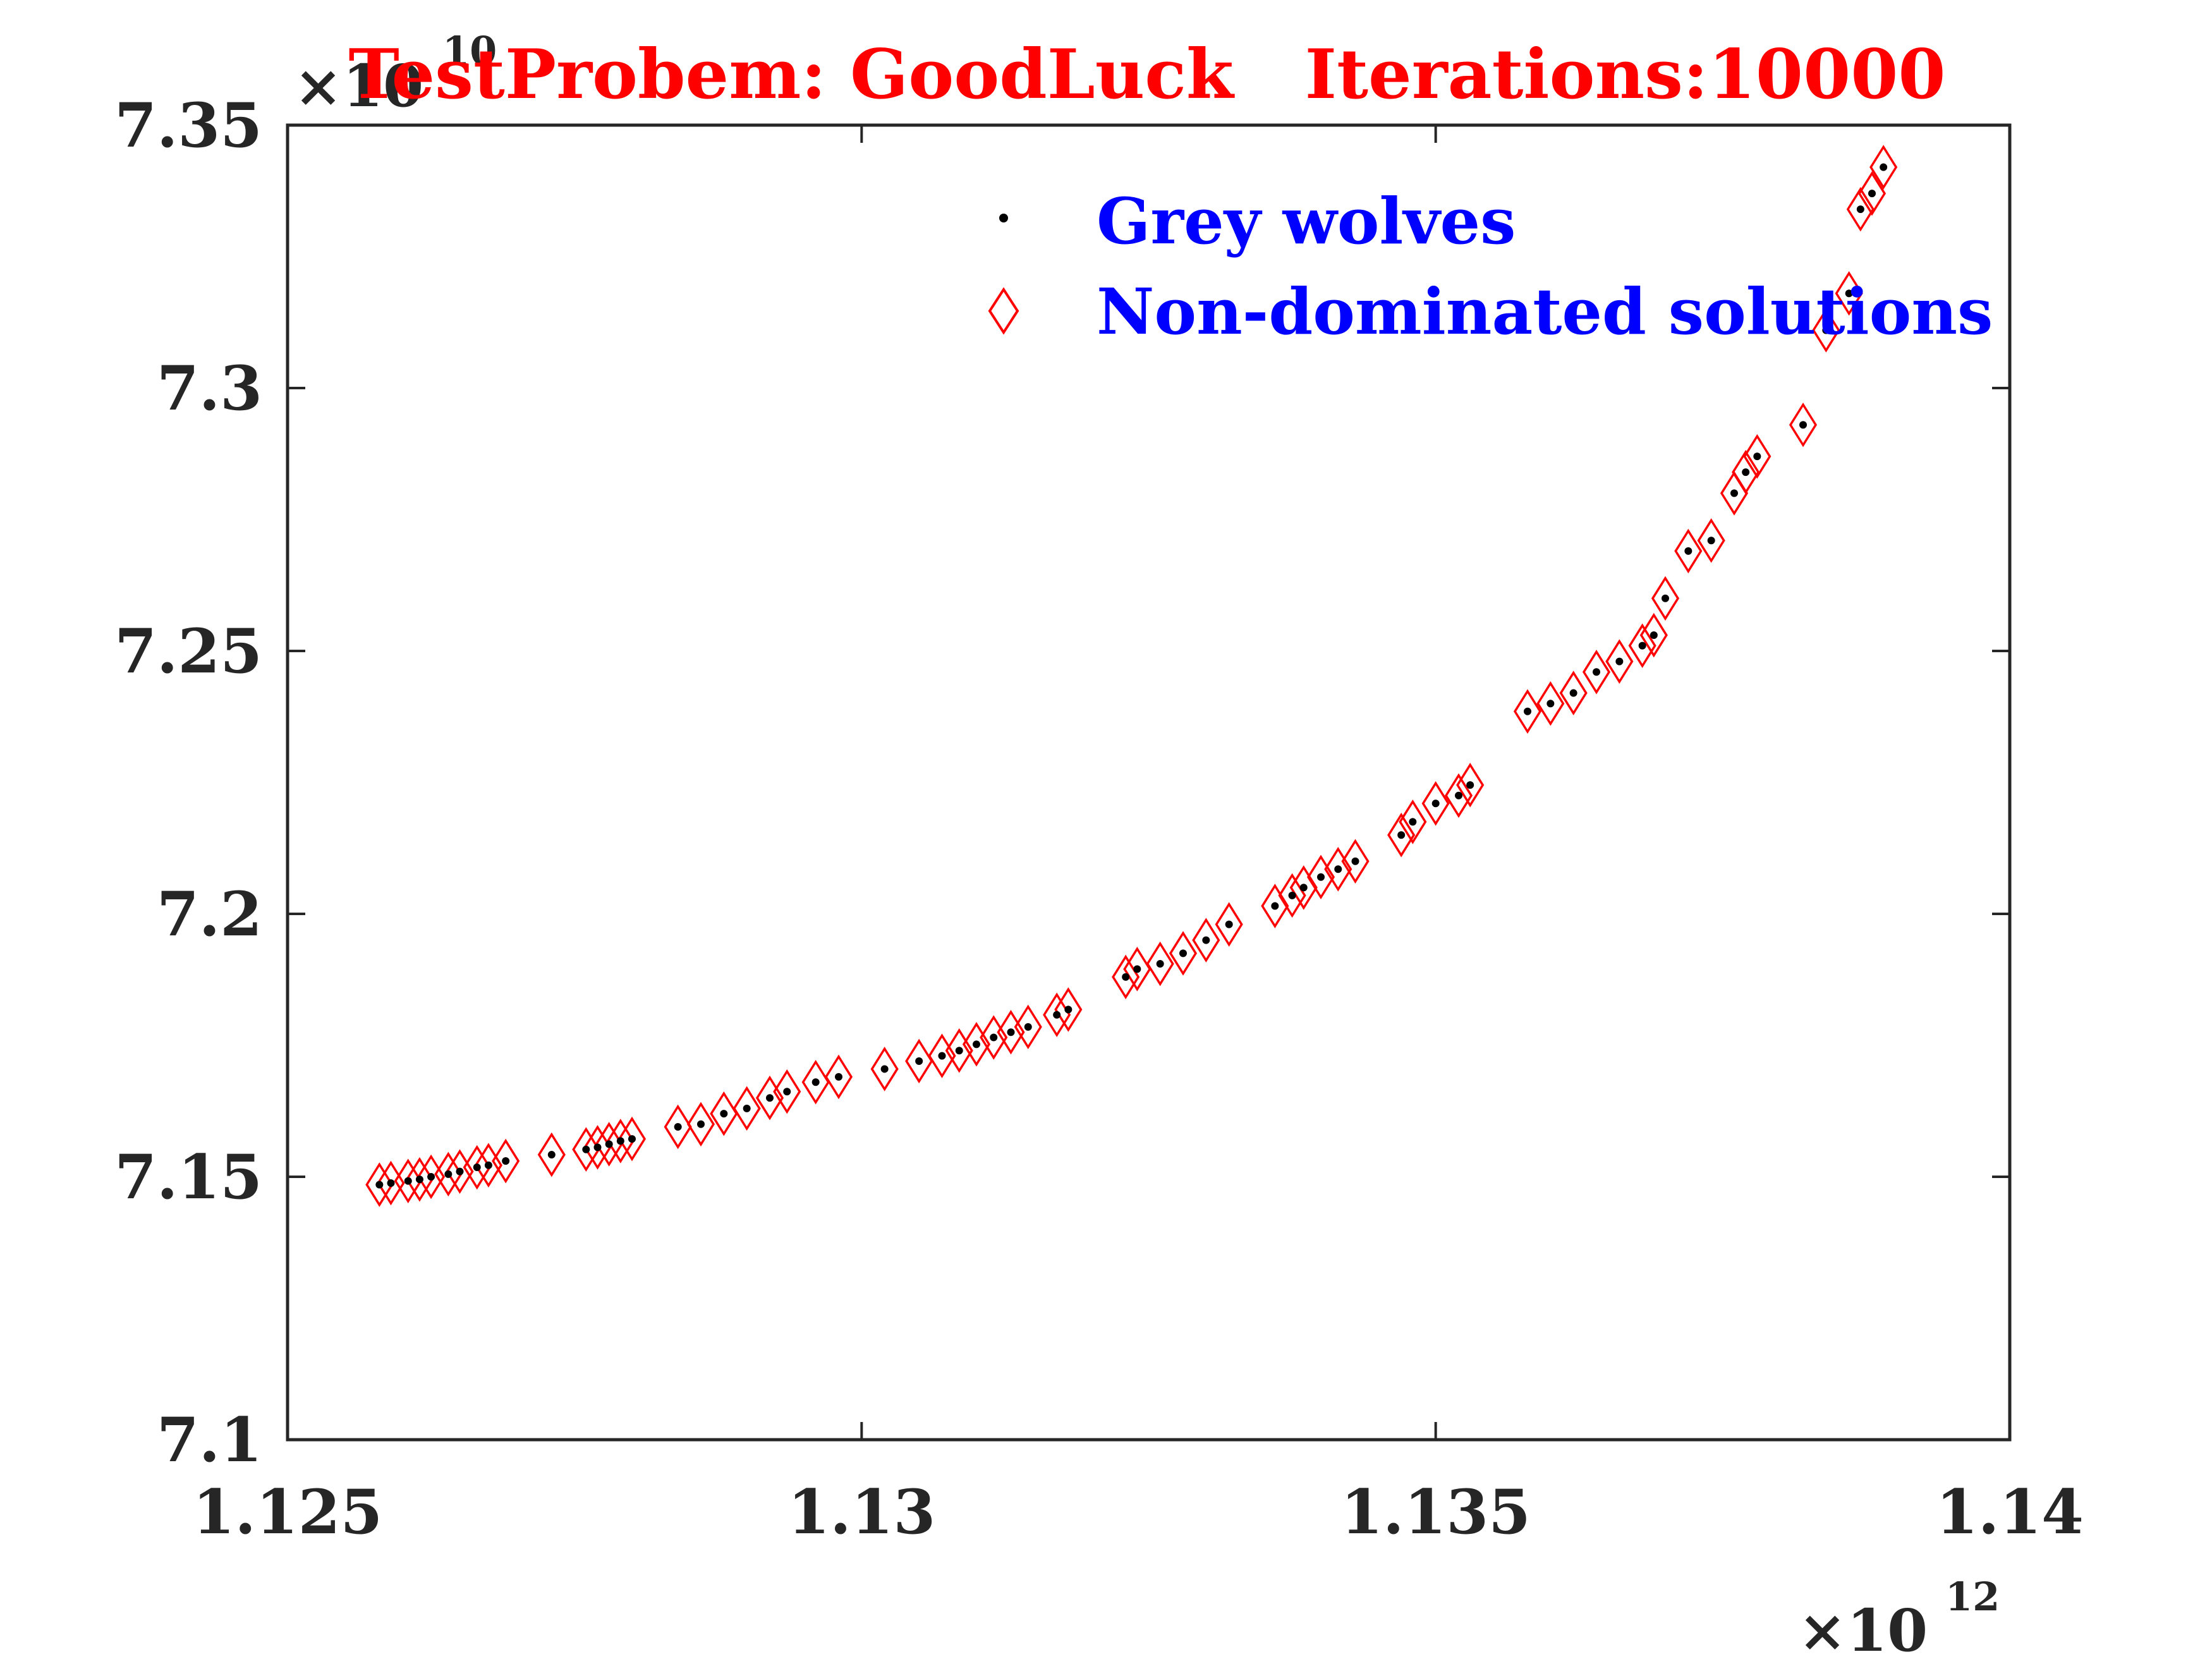  What do you see at coordinates (2010, 1512) in the screenshot?
I see `x-tick-label: 1.14` at bounding box center [2010, 1512].